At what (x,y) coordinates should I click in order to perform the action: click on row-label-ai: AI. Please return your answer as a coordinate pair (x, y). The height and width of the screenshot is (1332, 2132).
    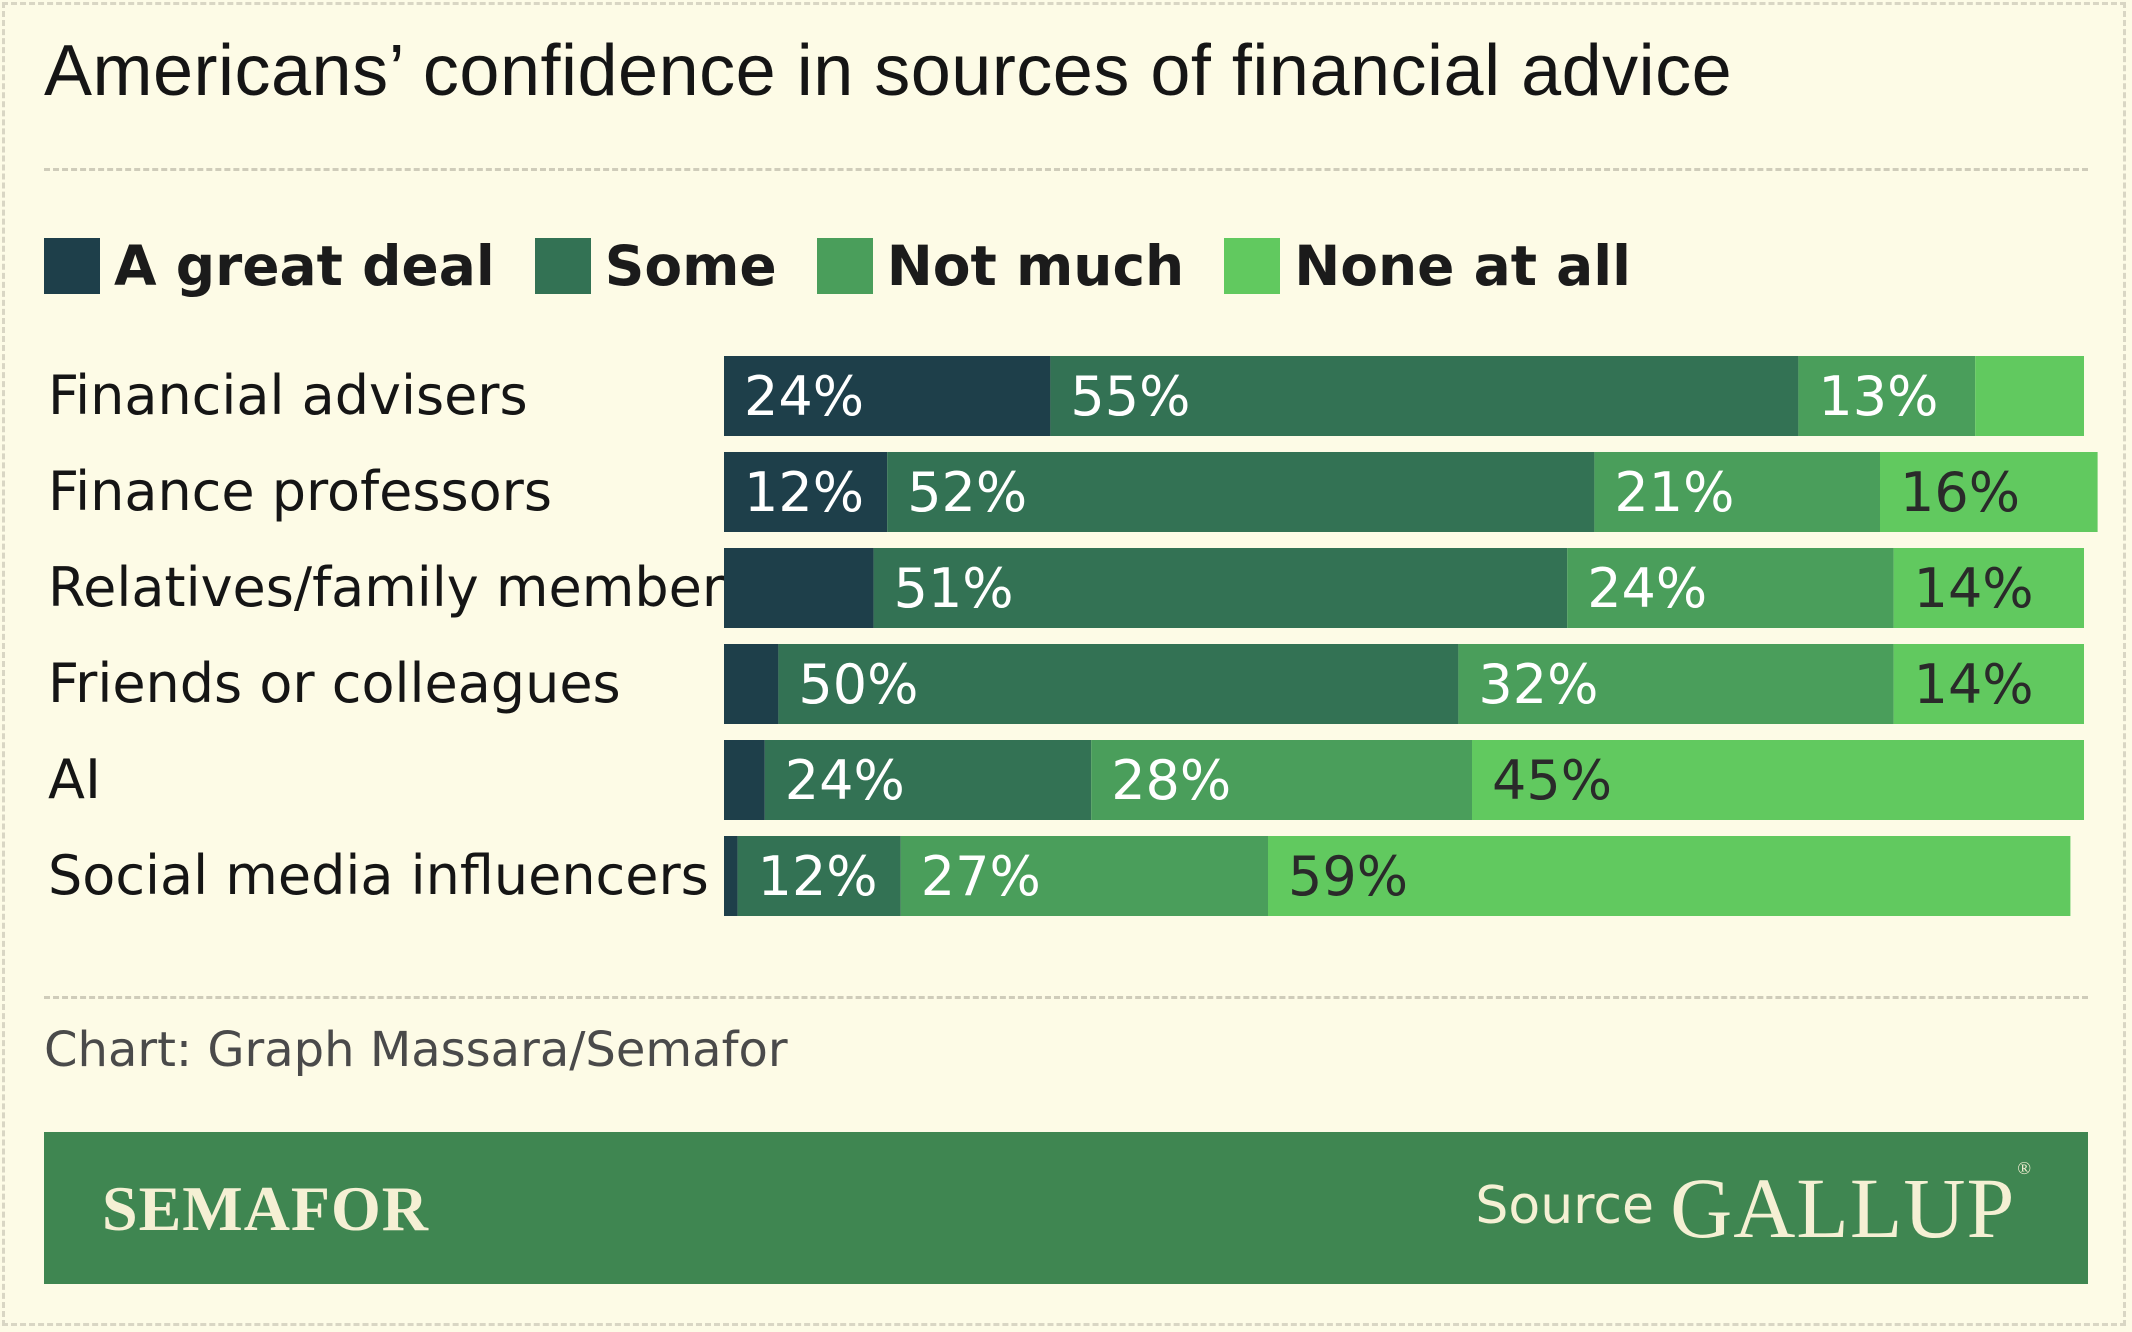
    Looking at the image, I should click on (74, 779).